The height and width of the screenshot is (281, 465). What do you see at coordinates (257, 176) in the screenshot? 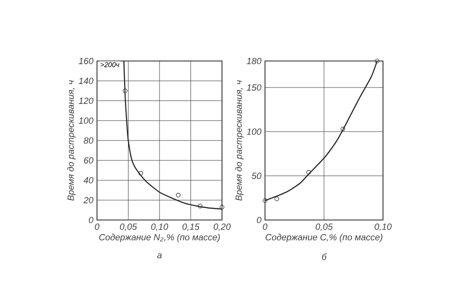
I see `y-tick-label: 50` at bounding box center [257, 176].